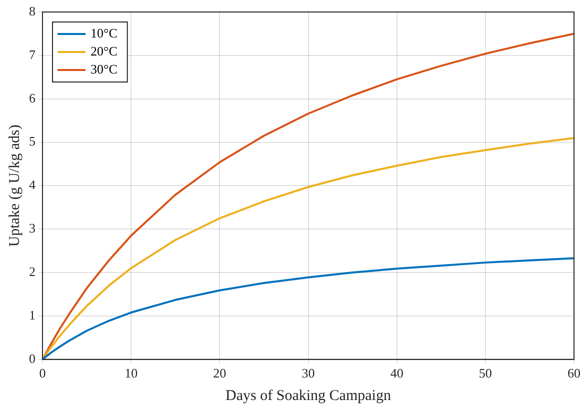 This screenshot has width=584, height=407. Describe the element at coordinates (309, 396) in the screenshot. I see `x-axis-title: Days of Soaking Campaign` at that location.